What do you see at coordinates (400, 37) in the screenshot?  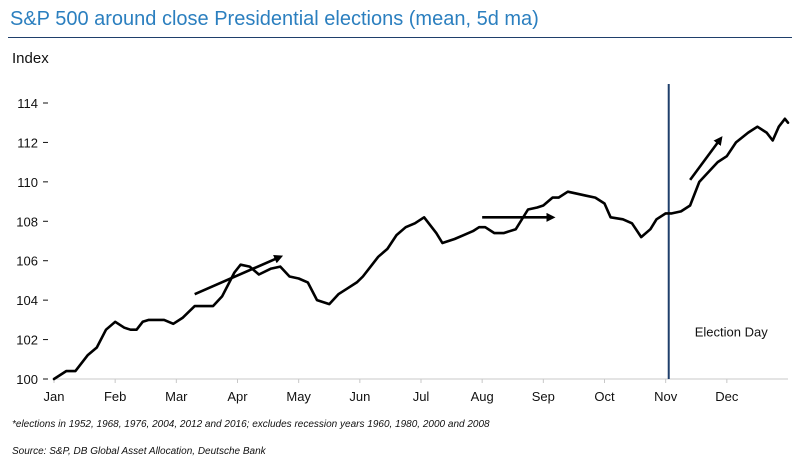 I see `title-divider` at bounding box center [400, 37].